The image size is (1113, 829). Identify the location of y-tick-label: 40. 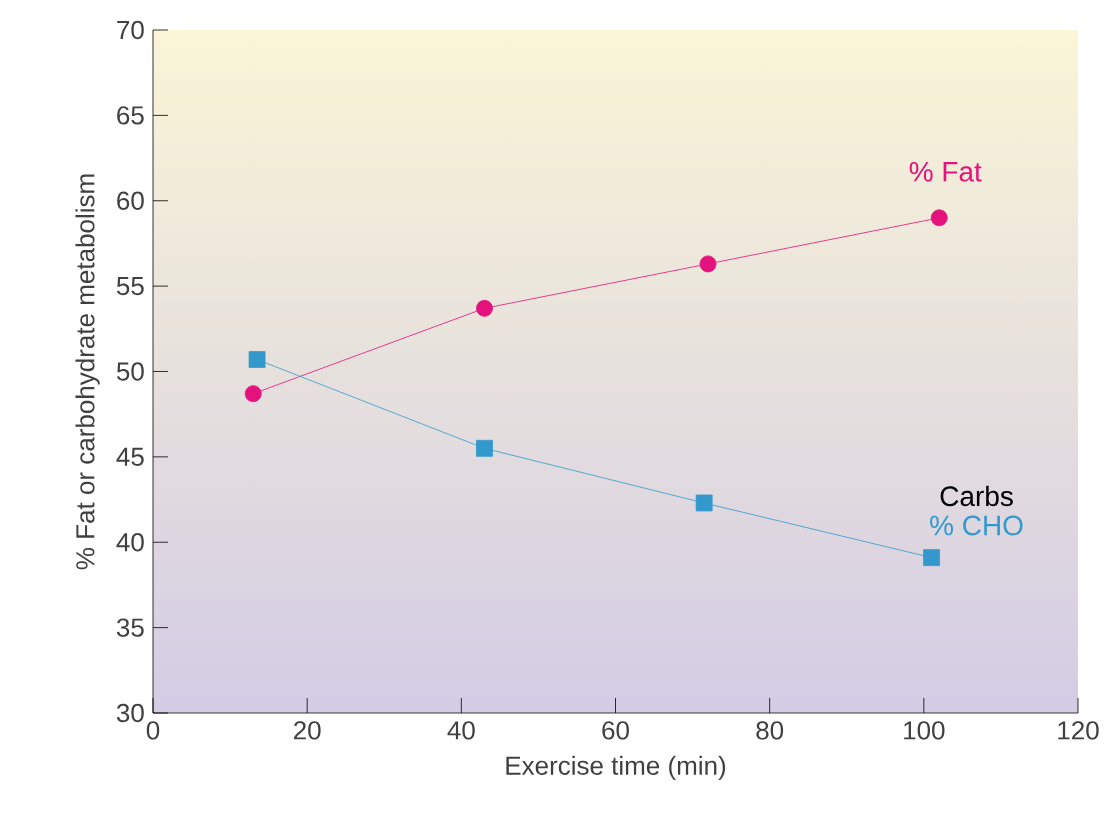
(130, 542).